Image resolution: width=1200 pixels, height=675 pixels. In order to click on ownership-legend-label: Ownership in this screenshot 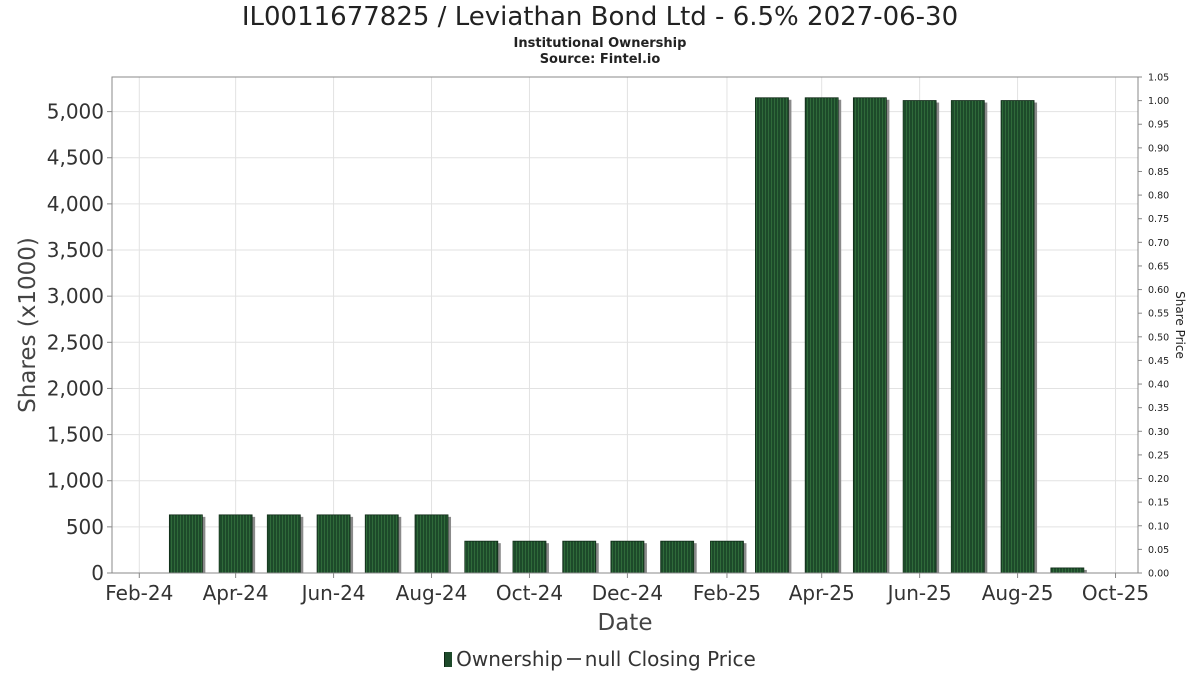, I will do `click(509, 659)`.